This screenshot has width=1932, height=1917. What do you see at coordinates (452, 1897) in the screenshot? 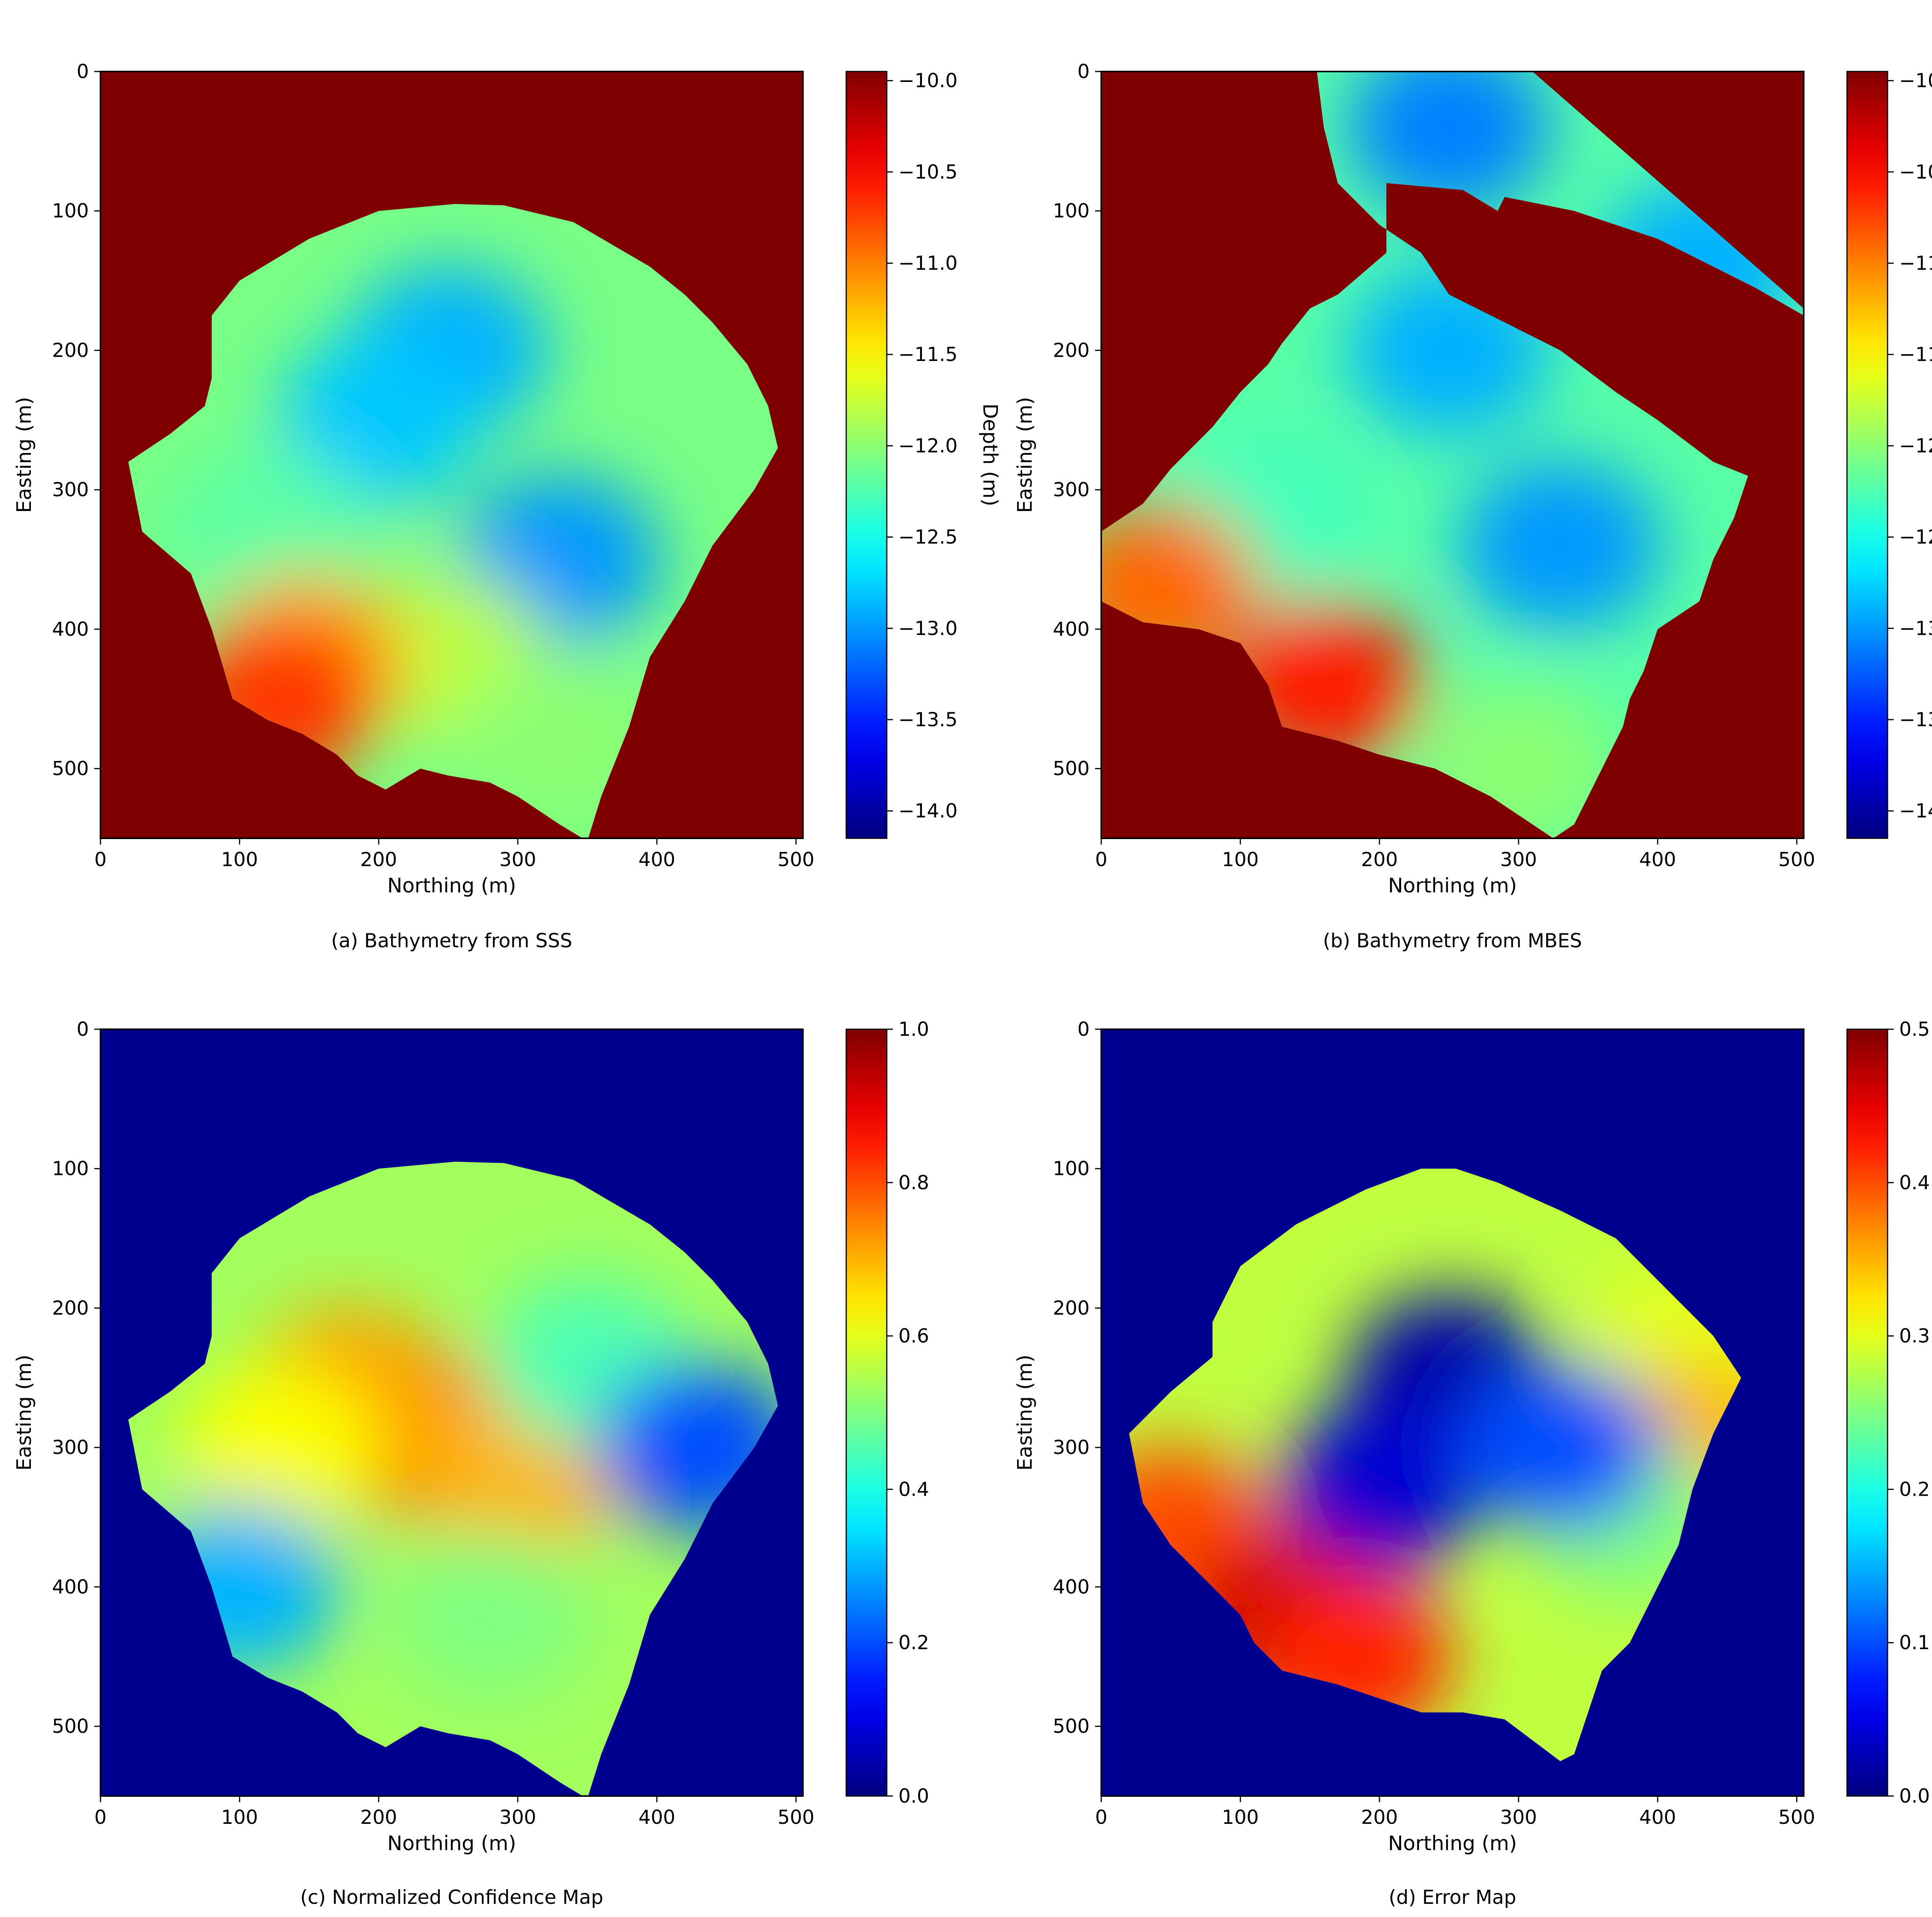
I see `caption-c: (c) Normalized Confidence Map` at bounding box center [452, 1897].